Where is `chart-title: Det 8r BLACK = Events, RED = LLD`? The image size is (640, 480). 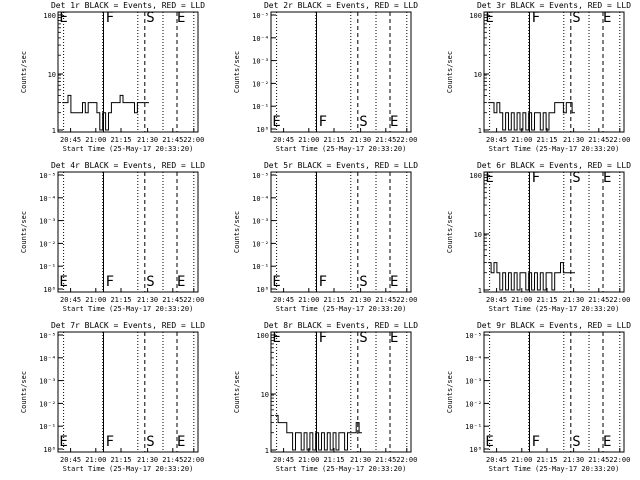
chart-title: Det 8r BLACK = Events, RED = LLD is located at coordinates (341, 325).